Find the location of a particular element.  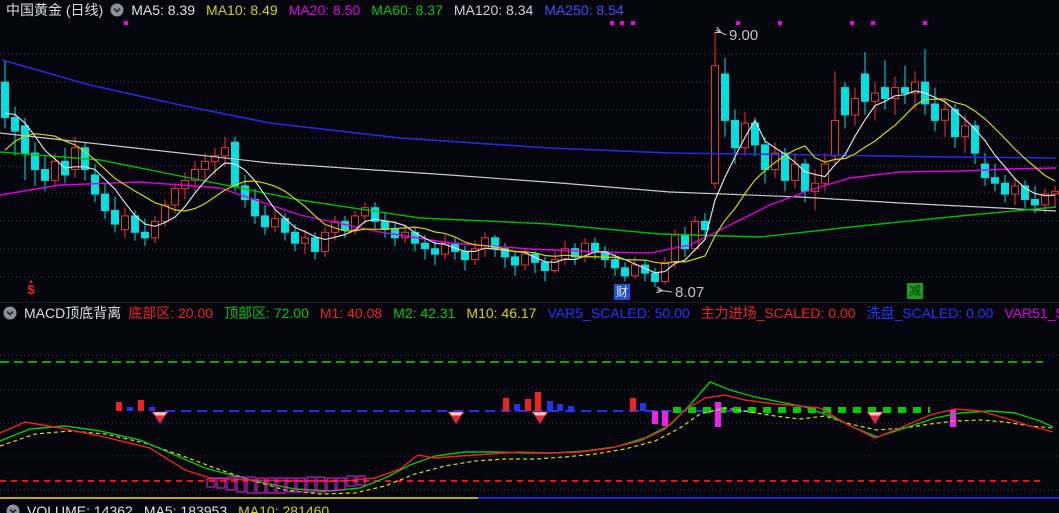

legend-item: 底部区: 20.00 is located at coordinates (171, 313).